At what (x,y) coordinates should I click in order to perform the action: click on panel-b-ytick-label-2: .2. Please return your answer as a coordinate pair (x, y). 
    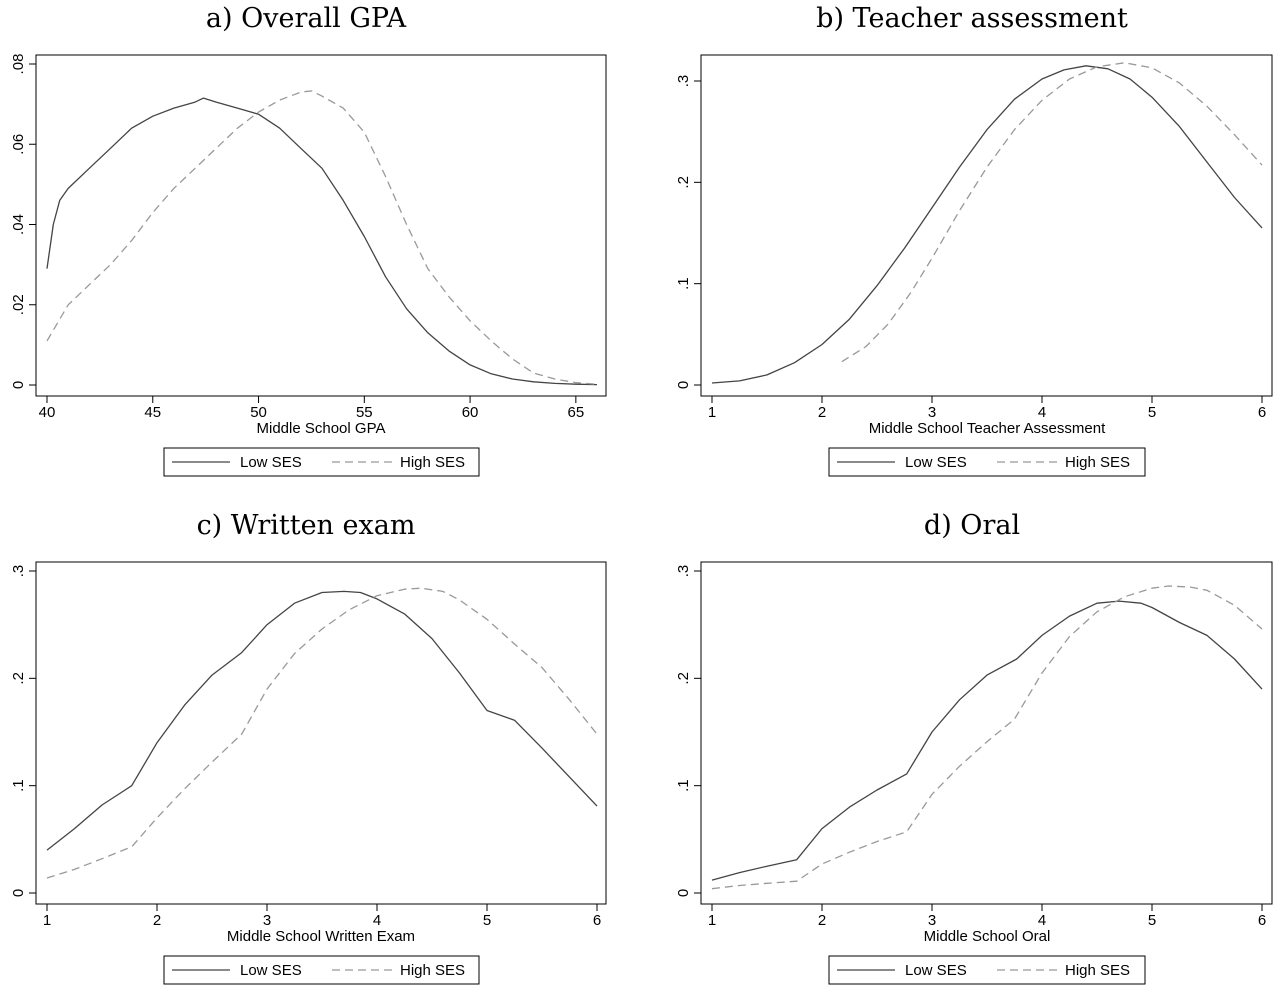
    Looking at the image, I should click on (683, 182).